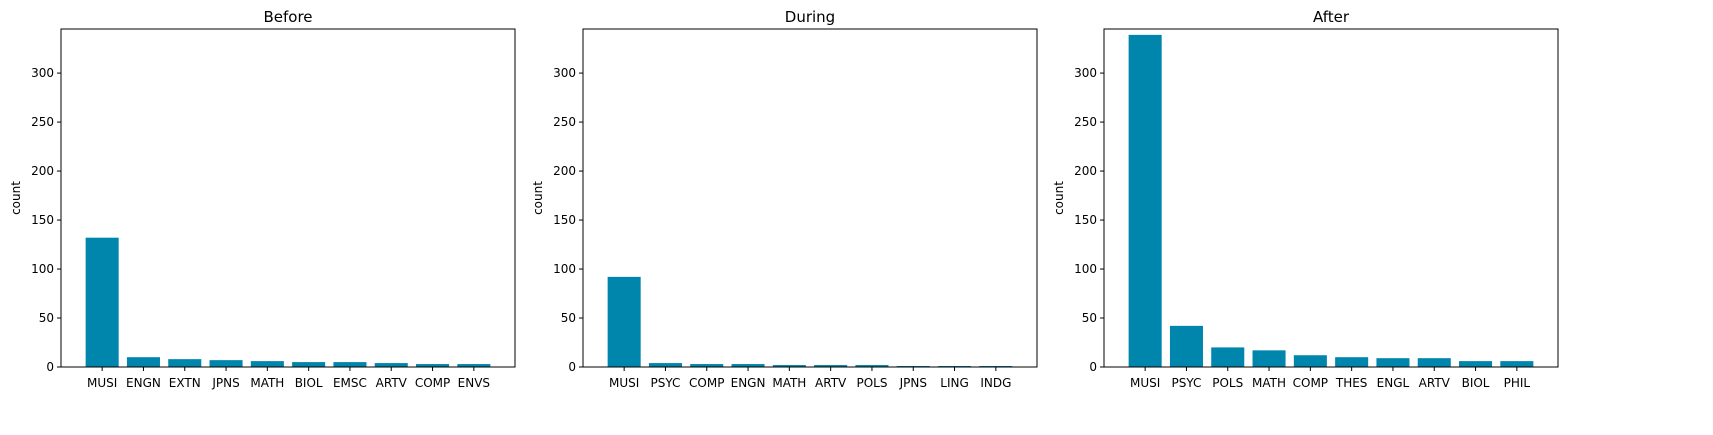  What do you see at coordinates (1517, 383) in the screenshot?
I see `x-tick-label: PHIL` at bounding box center [1517, 383].